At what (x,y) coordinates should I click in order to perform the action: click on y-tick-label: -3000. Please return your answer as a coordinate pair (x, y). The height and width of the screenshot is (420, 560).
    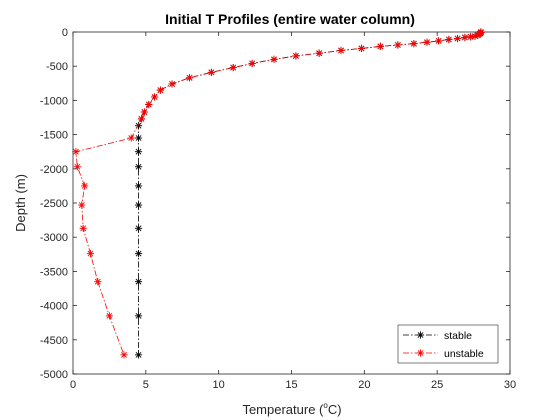
    Looking at the image, I should click on (54, 238).